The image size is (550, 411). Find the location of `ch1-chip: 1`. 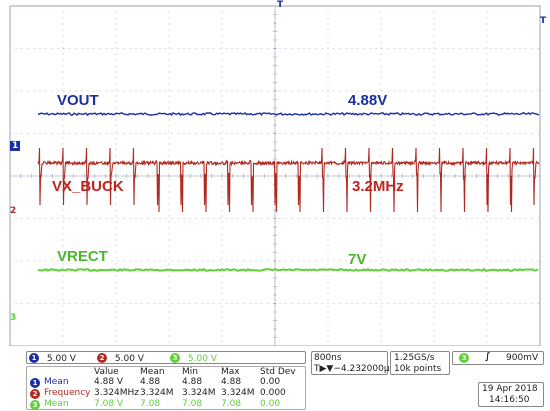

ch1-chip: 1 is located at coordinates (34, 358).